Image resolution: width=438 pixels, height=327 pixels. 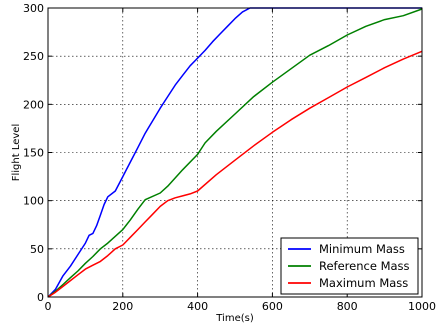 What do you see at coordinates (48, 306) in the screenshot?
I see `x-tick-label: 0` at bounding box center [48, 306].